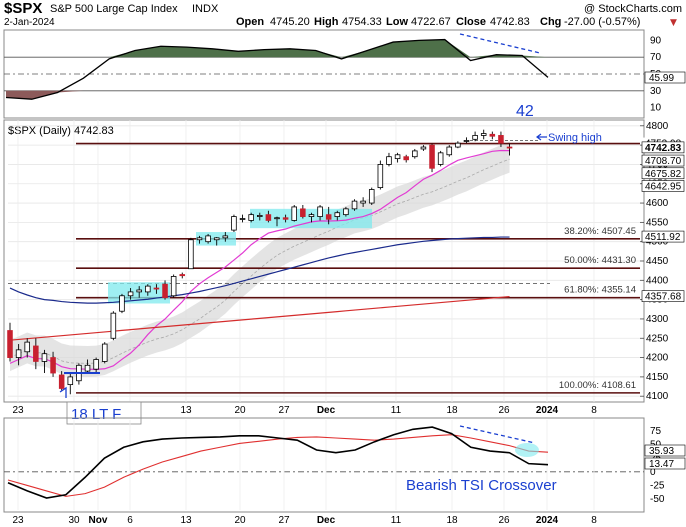 The image size is (686, 527). What do you see at coordinates (431, 22) in the screenshot?
I see `low-value: 4722.67` at bounding box center [431, 22].